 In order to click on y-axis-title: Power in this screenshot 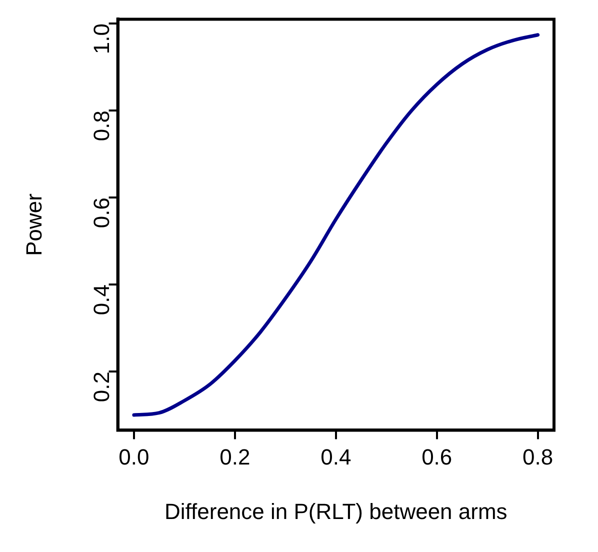, I will do `click(33, 225)`.